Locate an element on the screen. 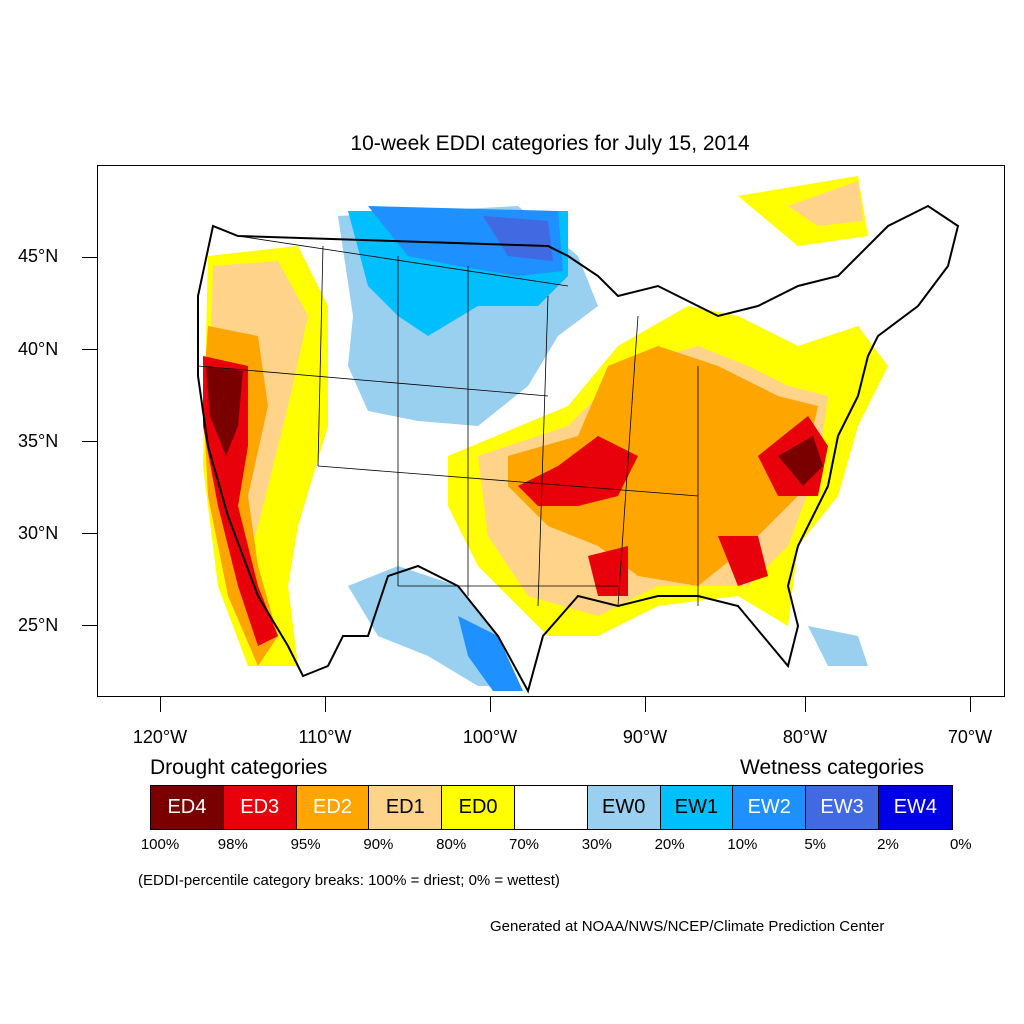 Image resolution: width=1024 pixels, height=1024 pixels. ed4-region-east is located at coordinates (800, 461).